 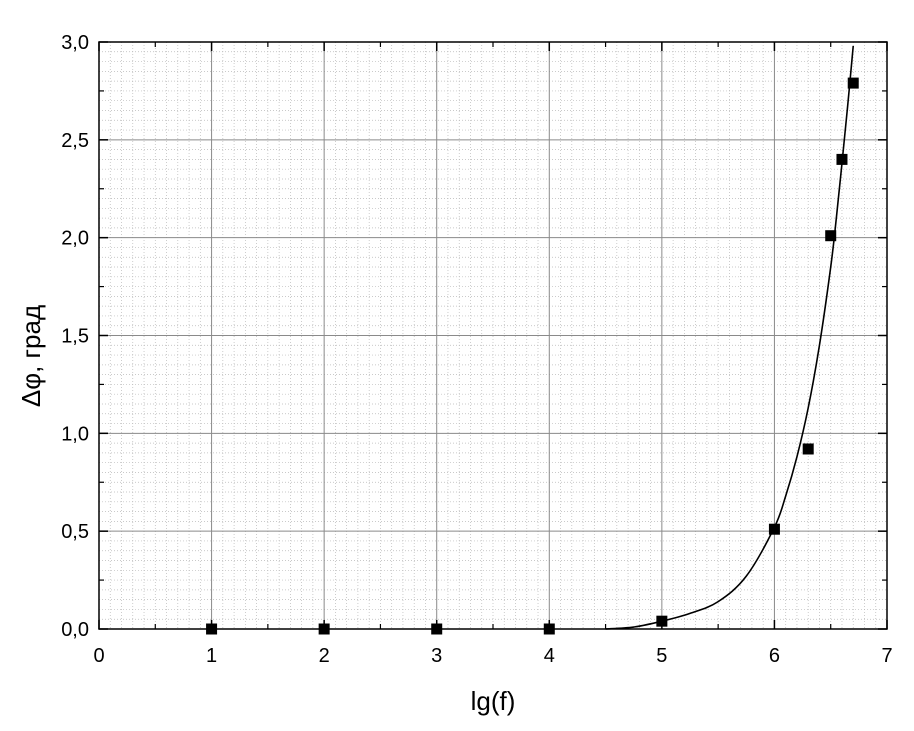 What do you see at coordinates (211, 656) in the screenshot?
I see `x-tick-label: 1` at bounding box center [211, 656].